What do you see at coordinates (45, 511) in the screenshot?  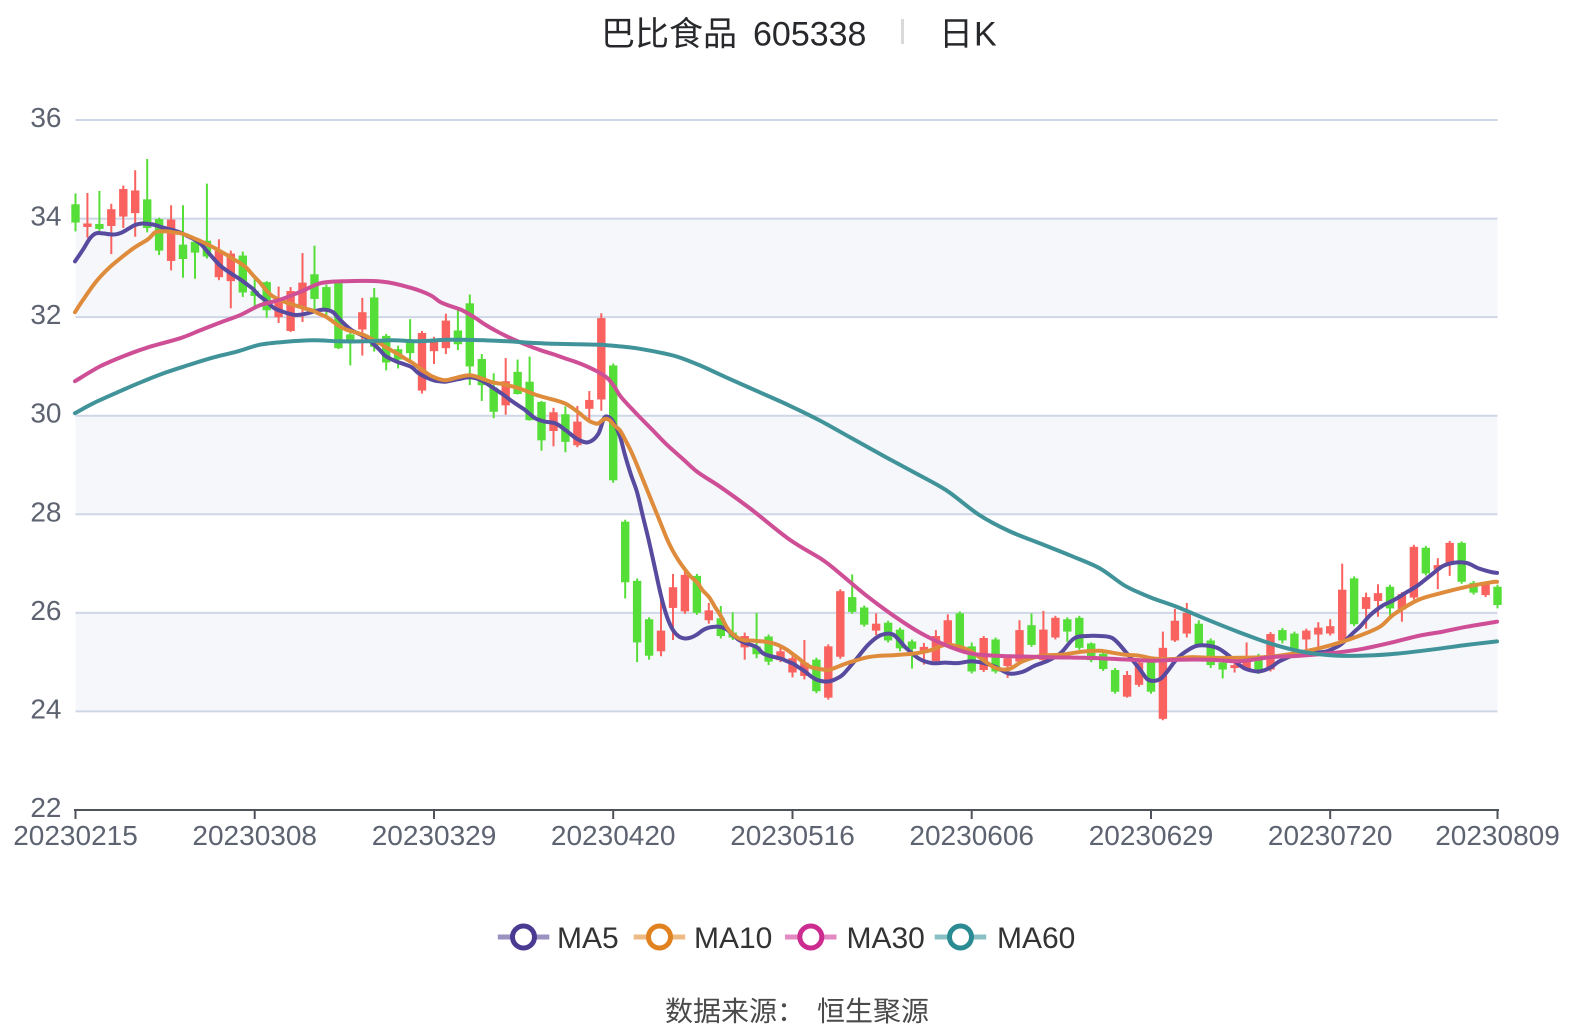 I see `svg-text: 28` at bounding box center [45, 511].